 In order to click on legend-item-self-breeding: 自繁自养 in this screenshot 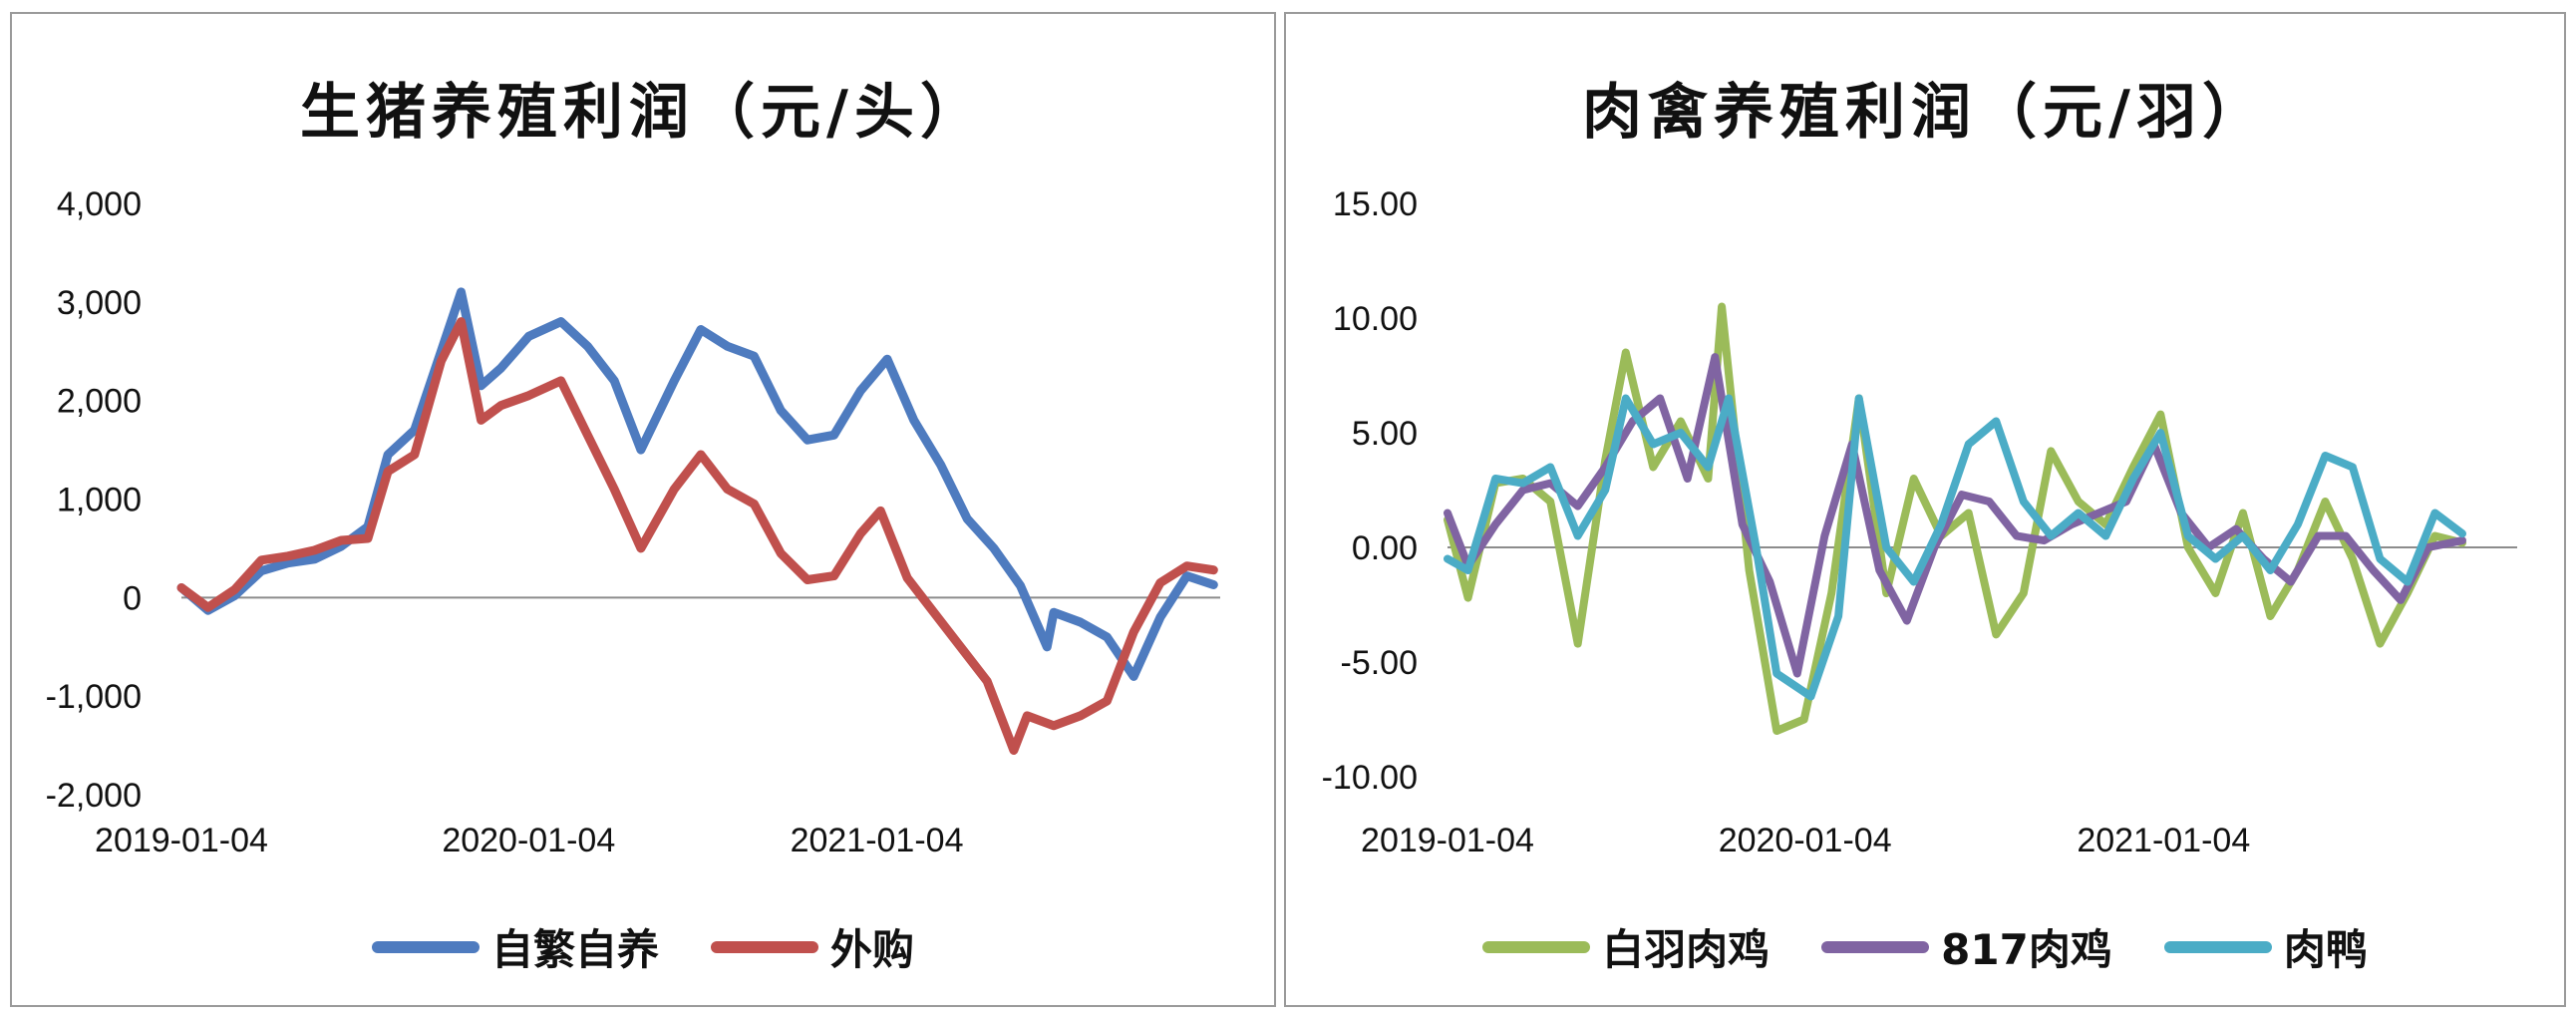, I will do `click(515, 946)`.